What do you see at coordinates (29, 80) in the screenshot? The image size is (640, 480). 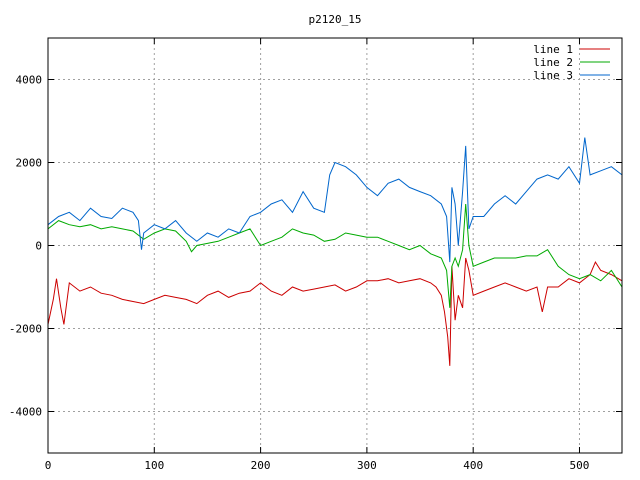 I see `y-tick-label: 4000` at bounding box center [29, 80].